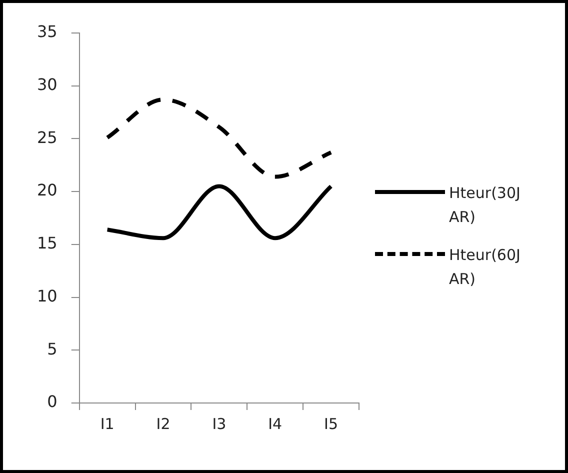  Describe the element at coordinates (47, 243) in the screenshot. I see `y-tick-label: 15` at that location.